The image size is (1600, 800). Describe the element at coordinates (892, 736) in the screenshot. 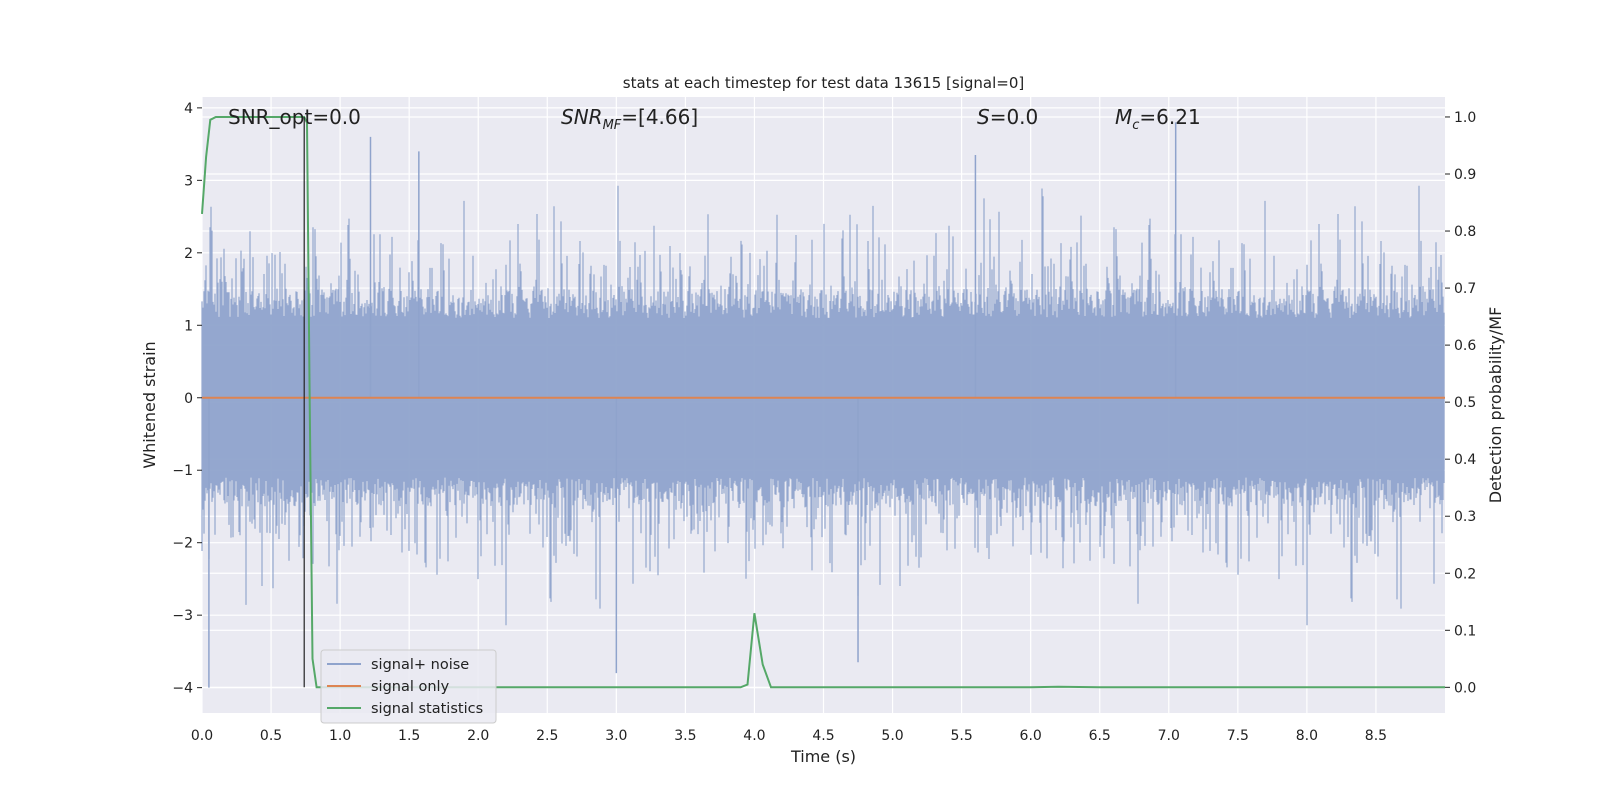

I see `x-tick-label: 5.0` at that location.